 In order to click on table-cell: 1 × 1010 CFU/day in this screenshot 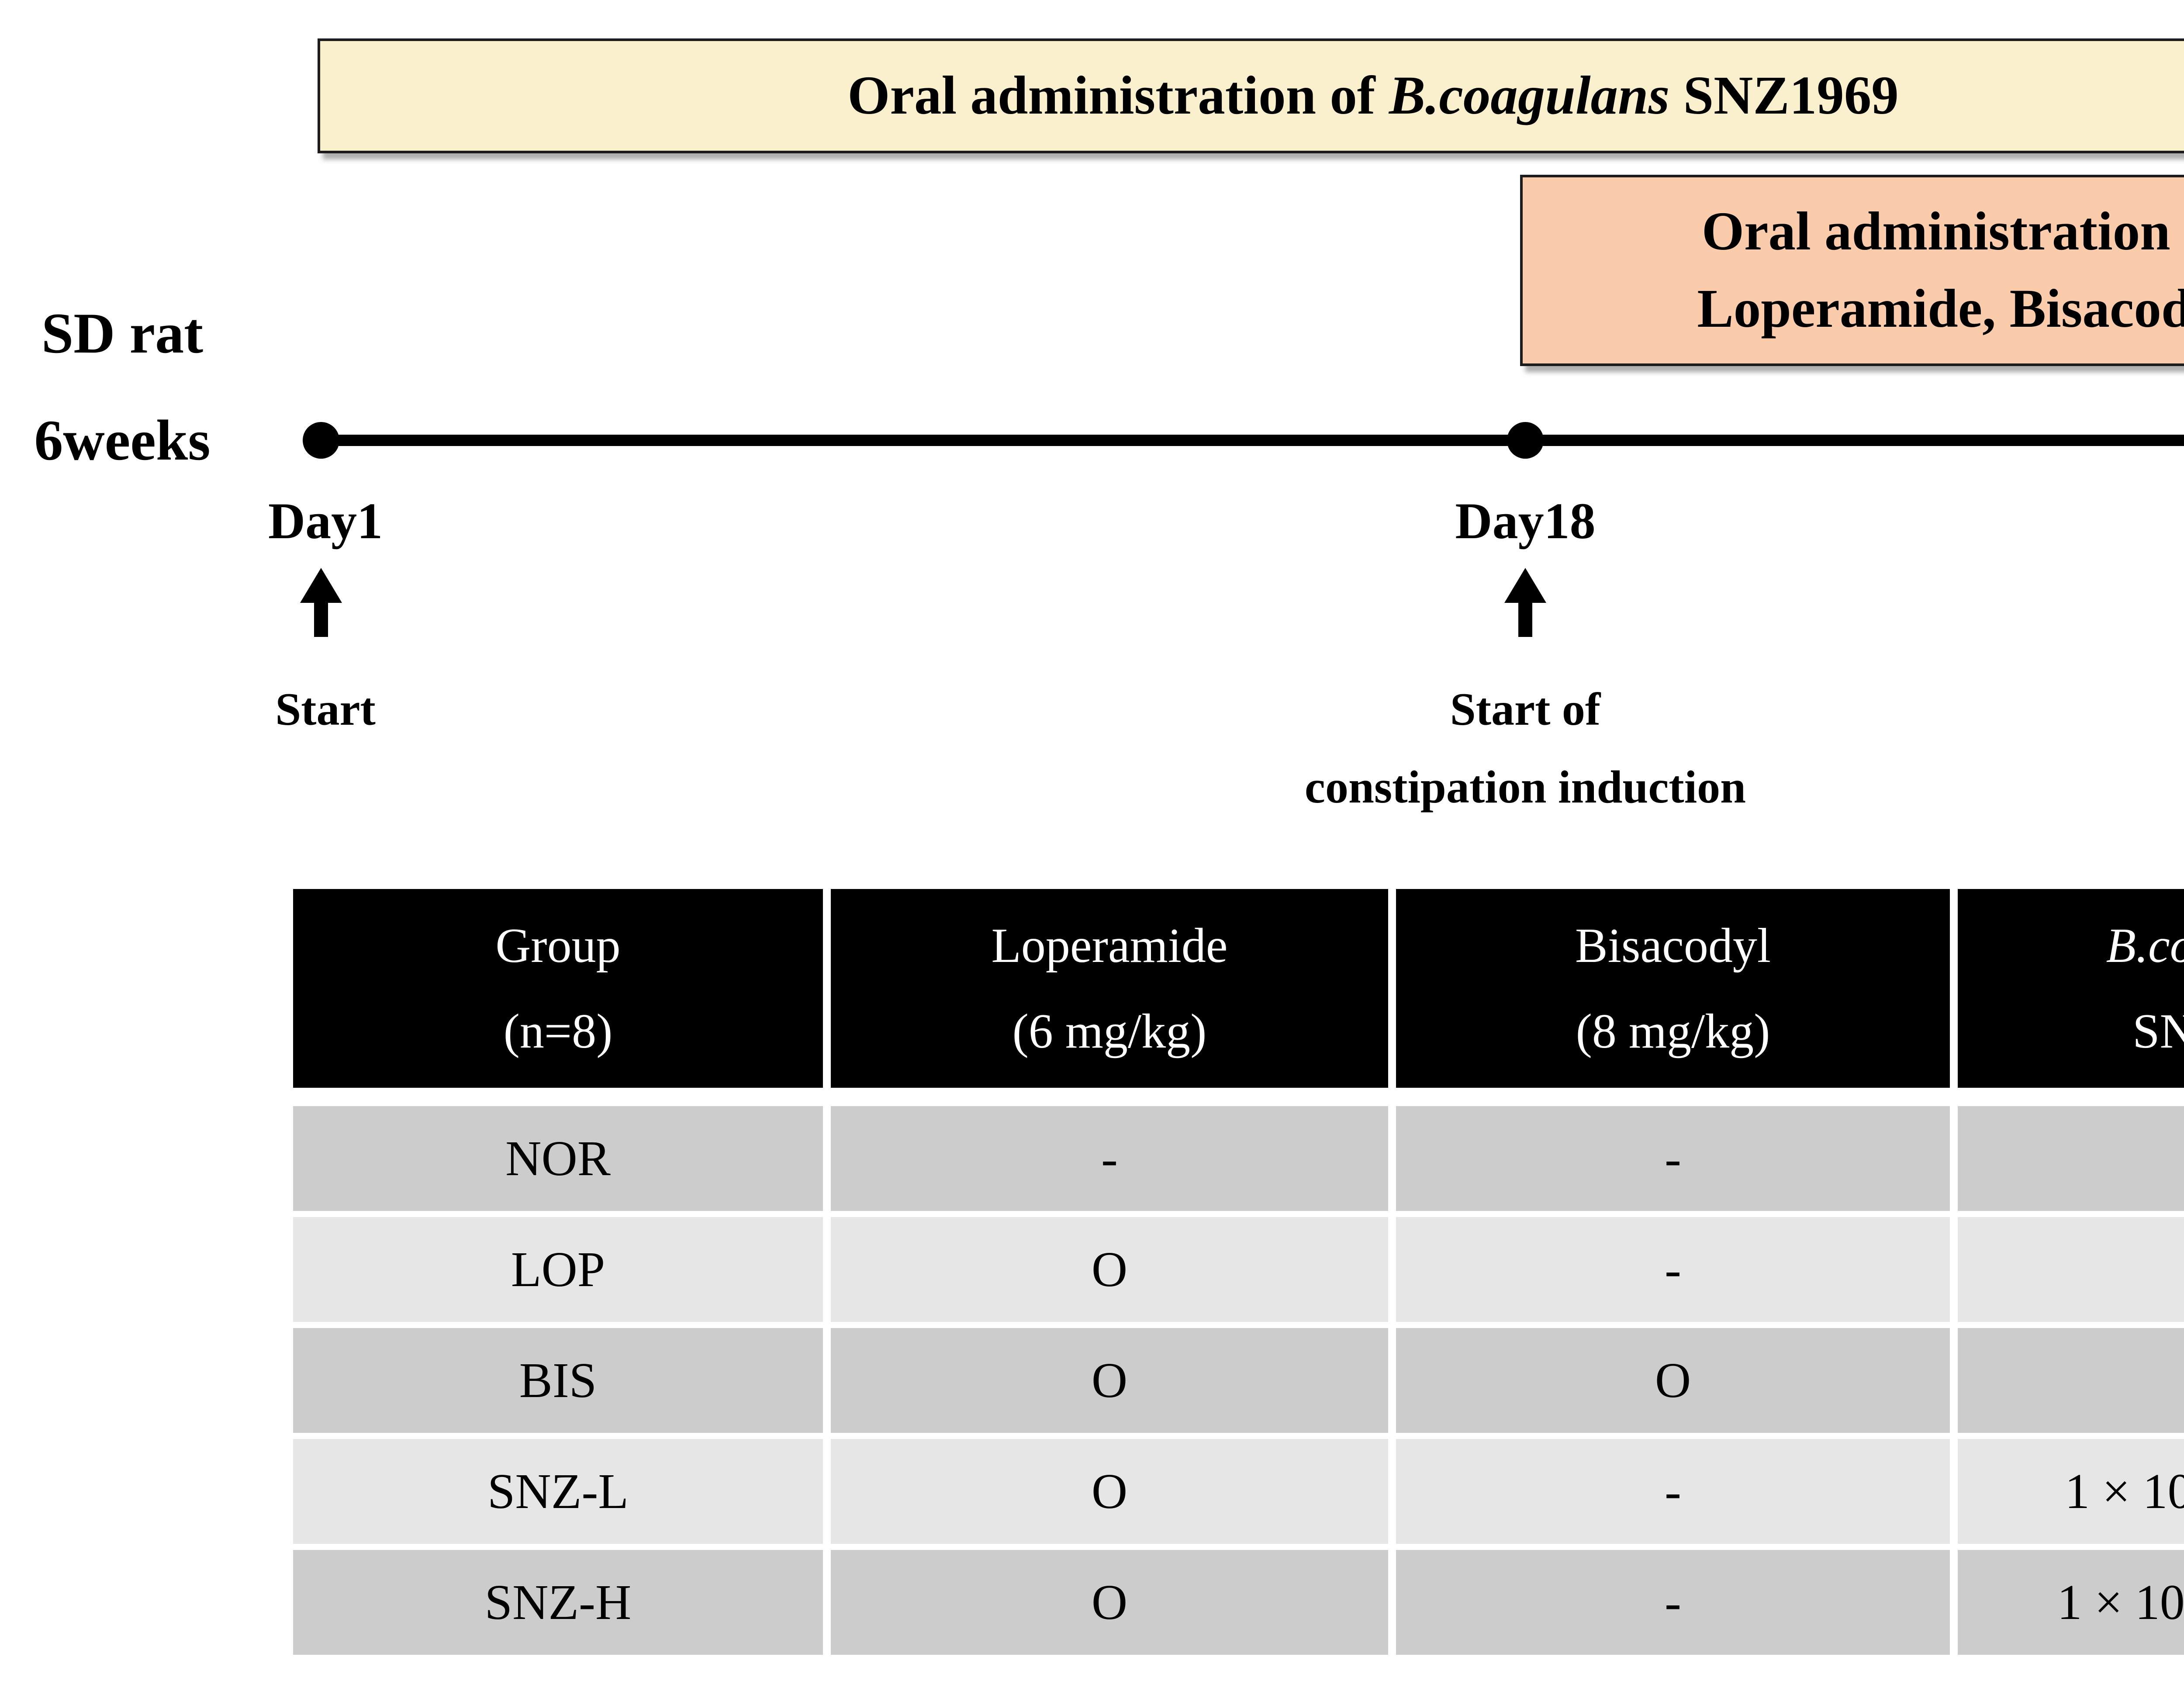, I will do `click(2071, 1602)`.